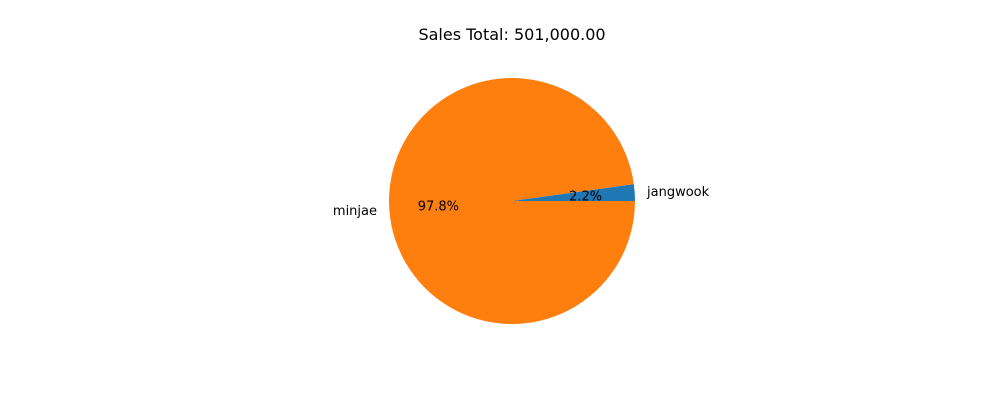  What do you see at coordinates (678, 192) in the screenshot?
I see `slice-label-jangwook: jangwook` at bounding box center [678, 192].